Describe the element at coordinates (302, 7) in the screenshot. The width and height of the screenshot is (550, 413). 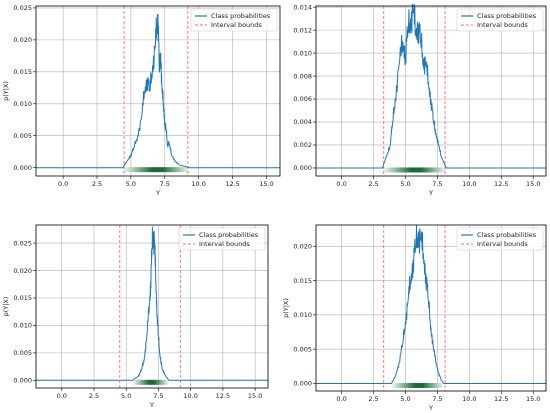
I see `y-tick-label: 0.014` at that location.